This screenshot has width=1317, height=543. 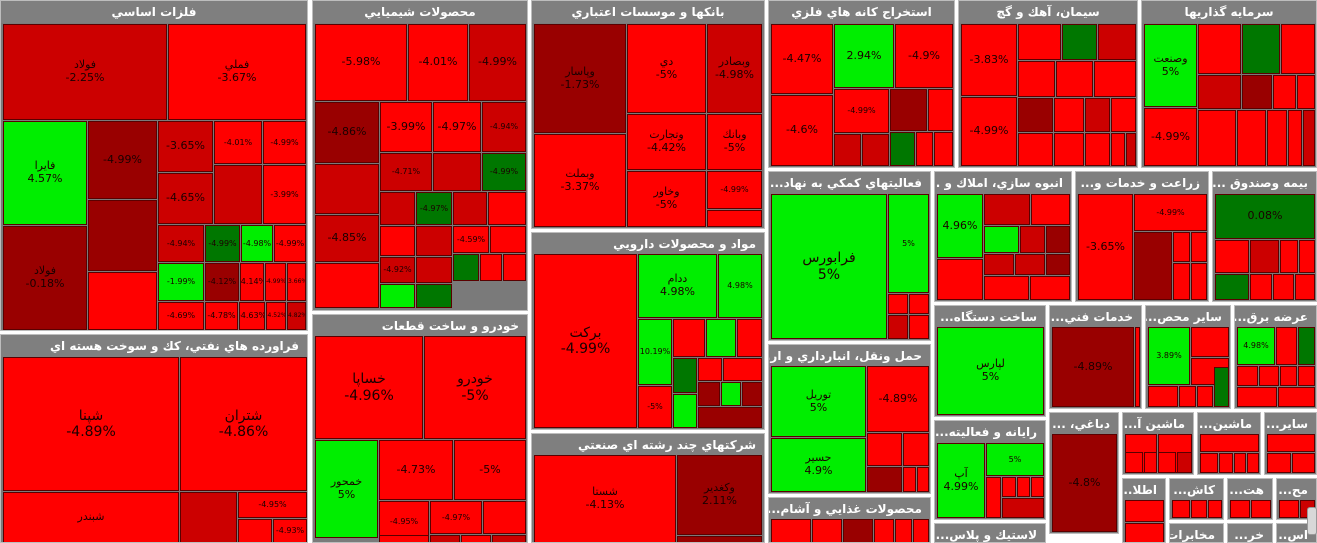 What do you see at coordinates (666, 199) in the screenshot?
I see `stock-tile: وخاور -5%` at bounding box center [666, 199].